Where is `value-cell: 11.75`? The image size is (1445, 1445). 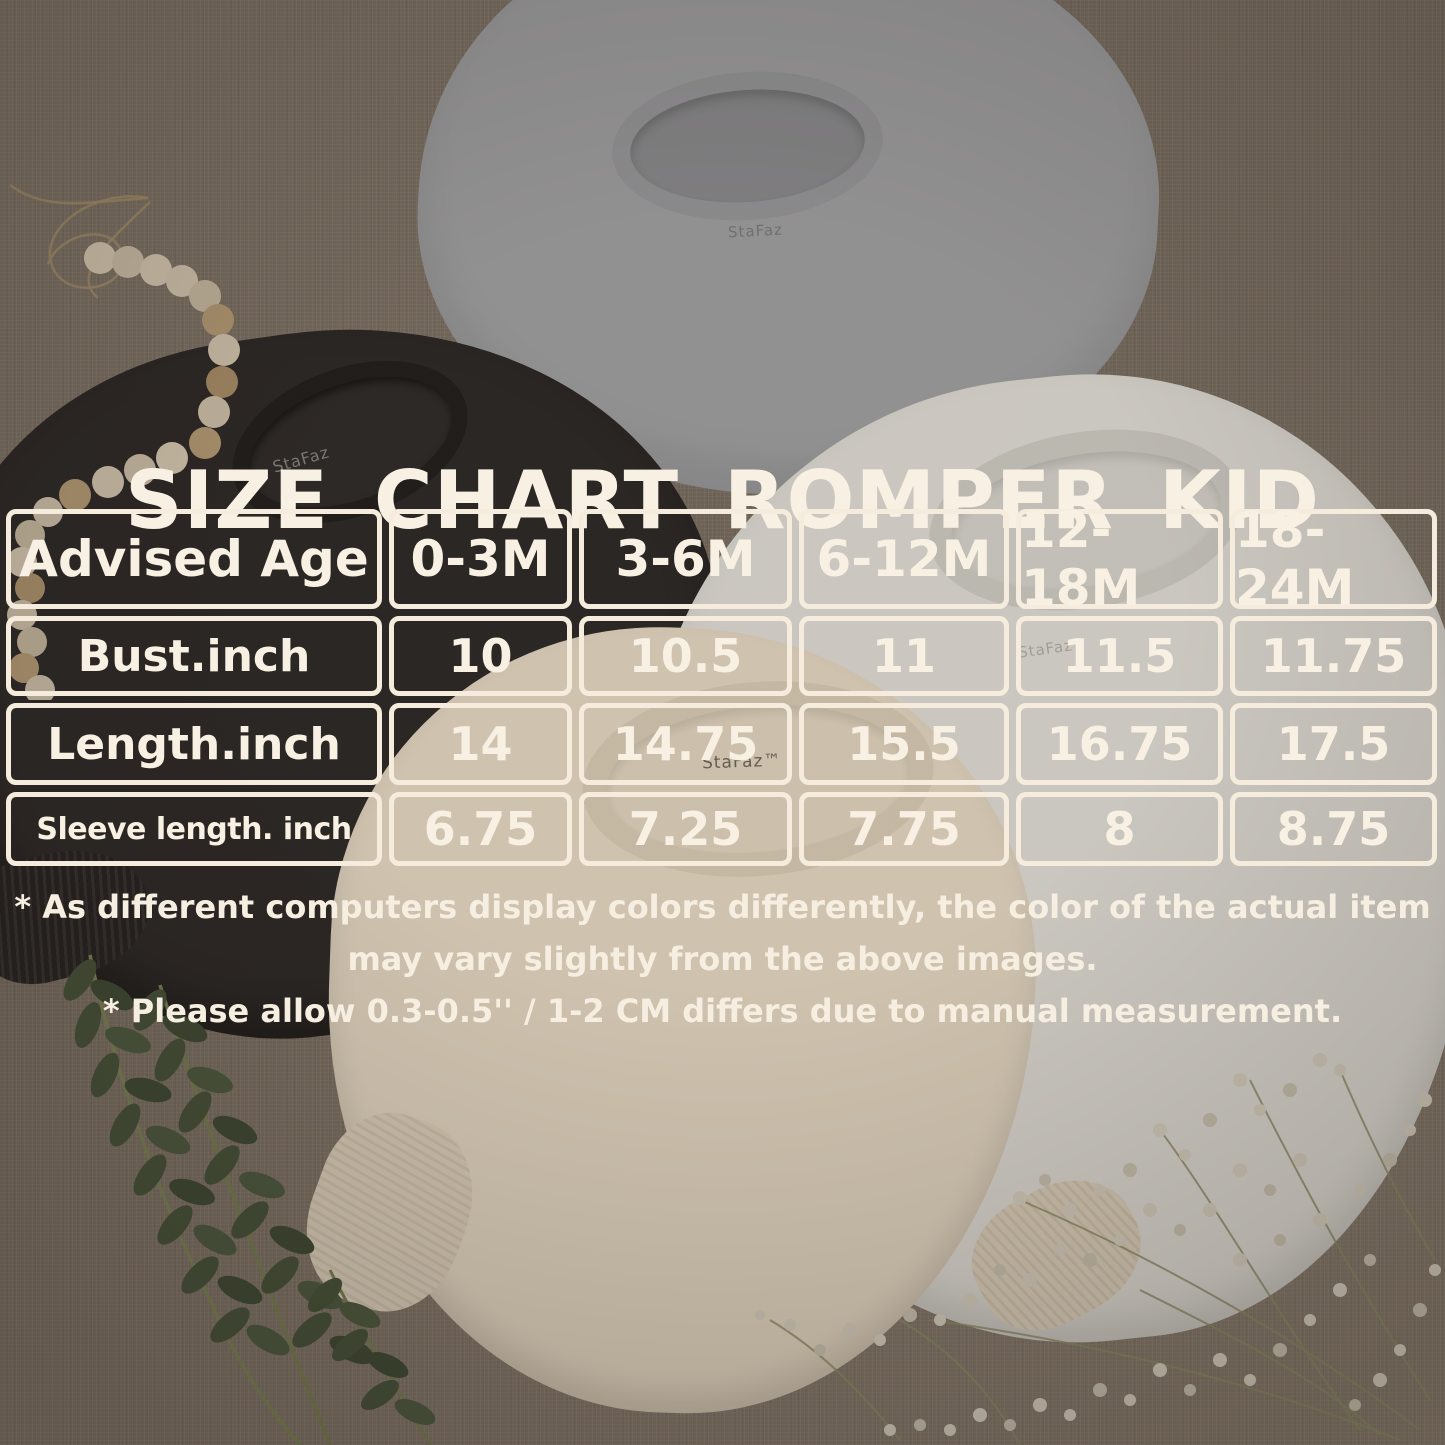
value-cell: 11.75 is located at coordinates (1333, 656).